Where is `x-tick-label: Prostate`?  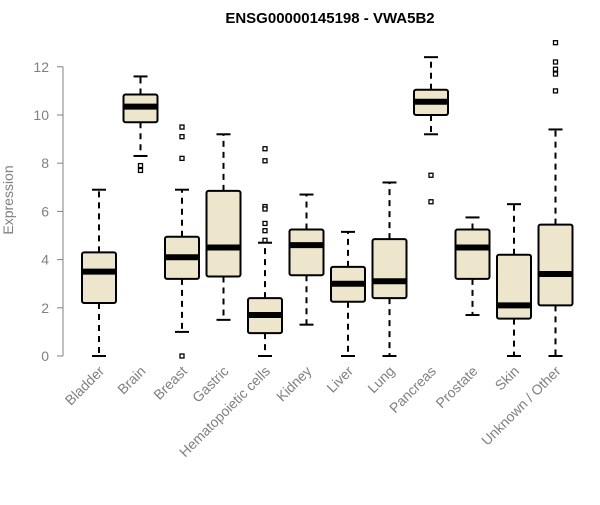
x-tick-label: Prostate is located at coordinates (456, 387).